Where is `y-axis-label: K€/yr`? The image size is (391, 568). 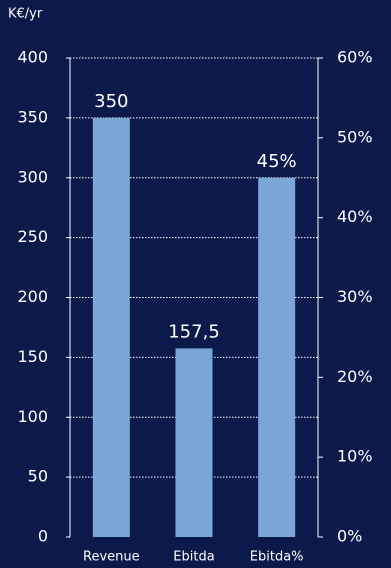 y-axis-label: K€/yr is located at coordinates (25, 14).